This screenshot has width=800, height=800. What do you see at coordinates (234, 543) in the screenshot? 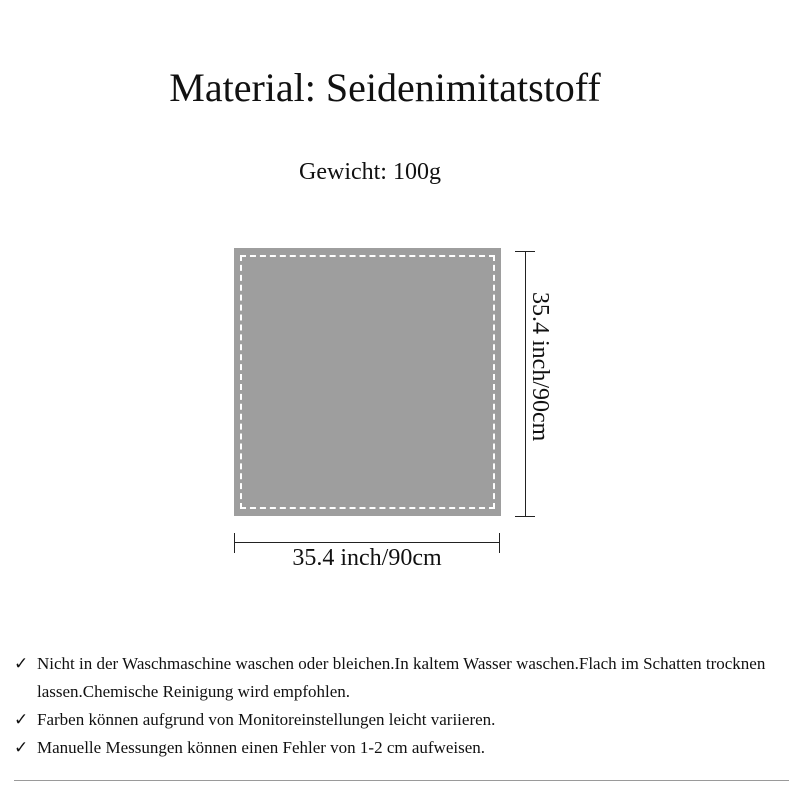
I see `width-dimension-tick-left` at bounding box center [234, 543].